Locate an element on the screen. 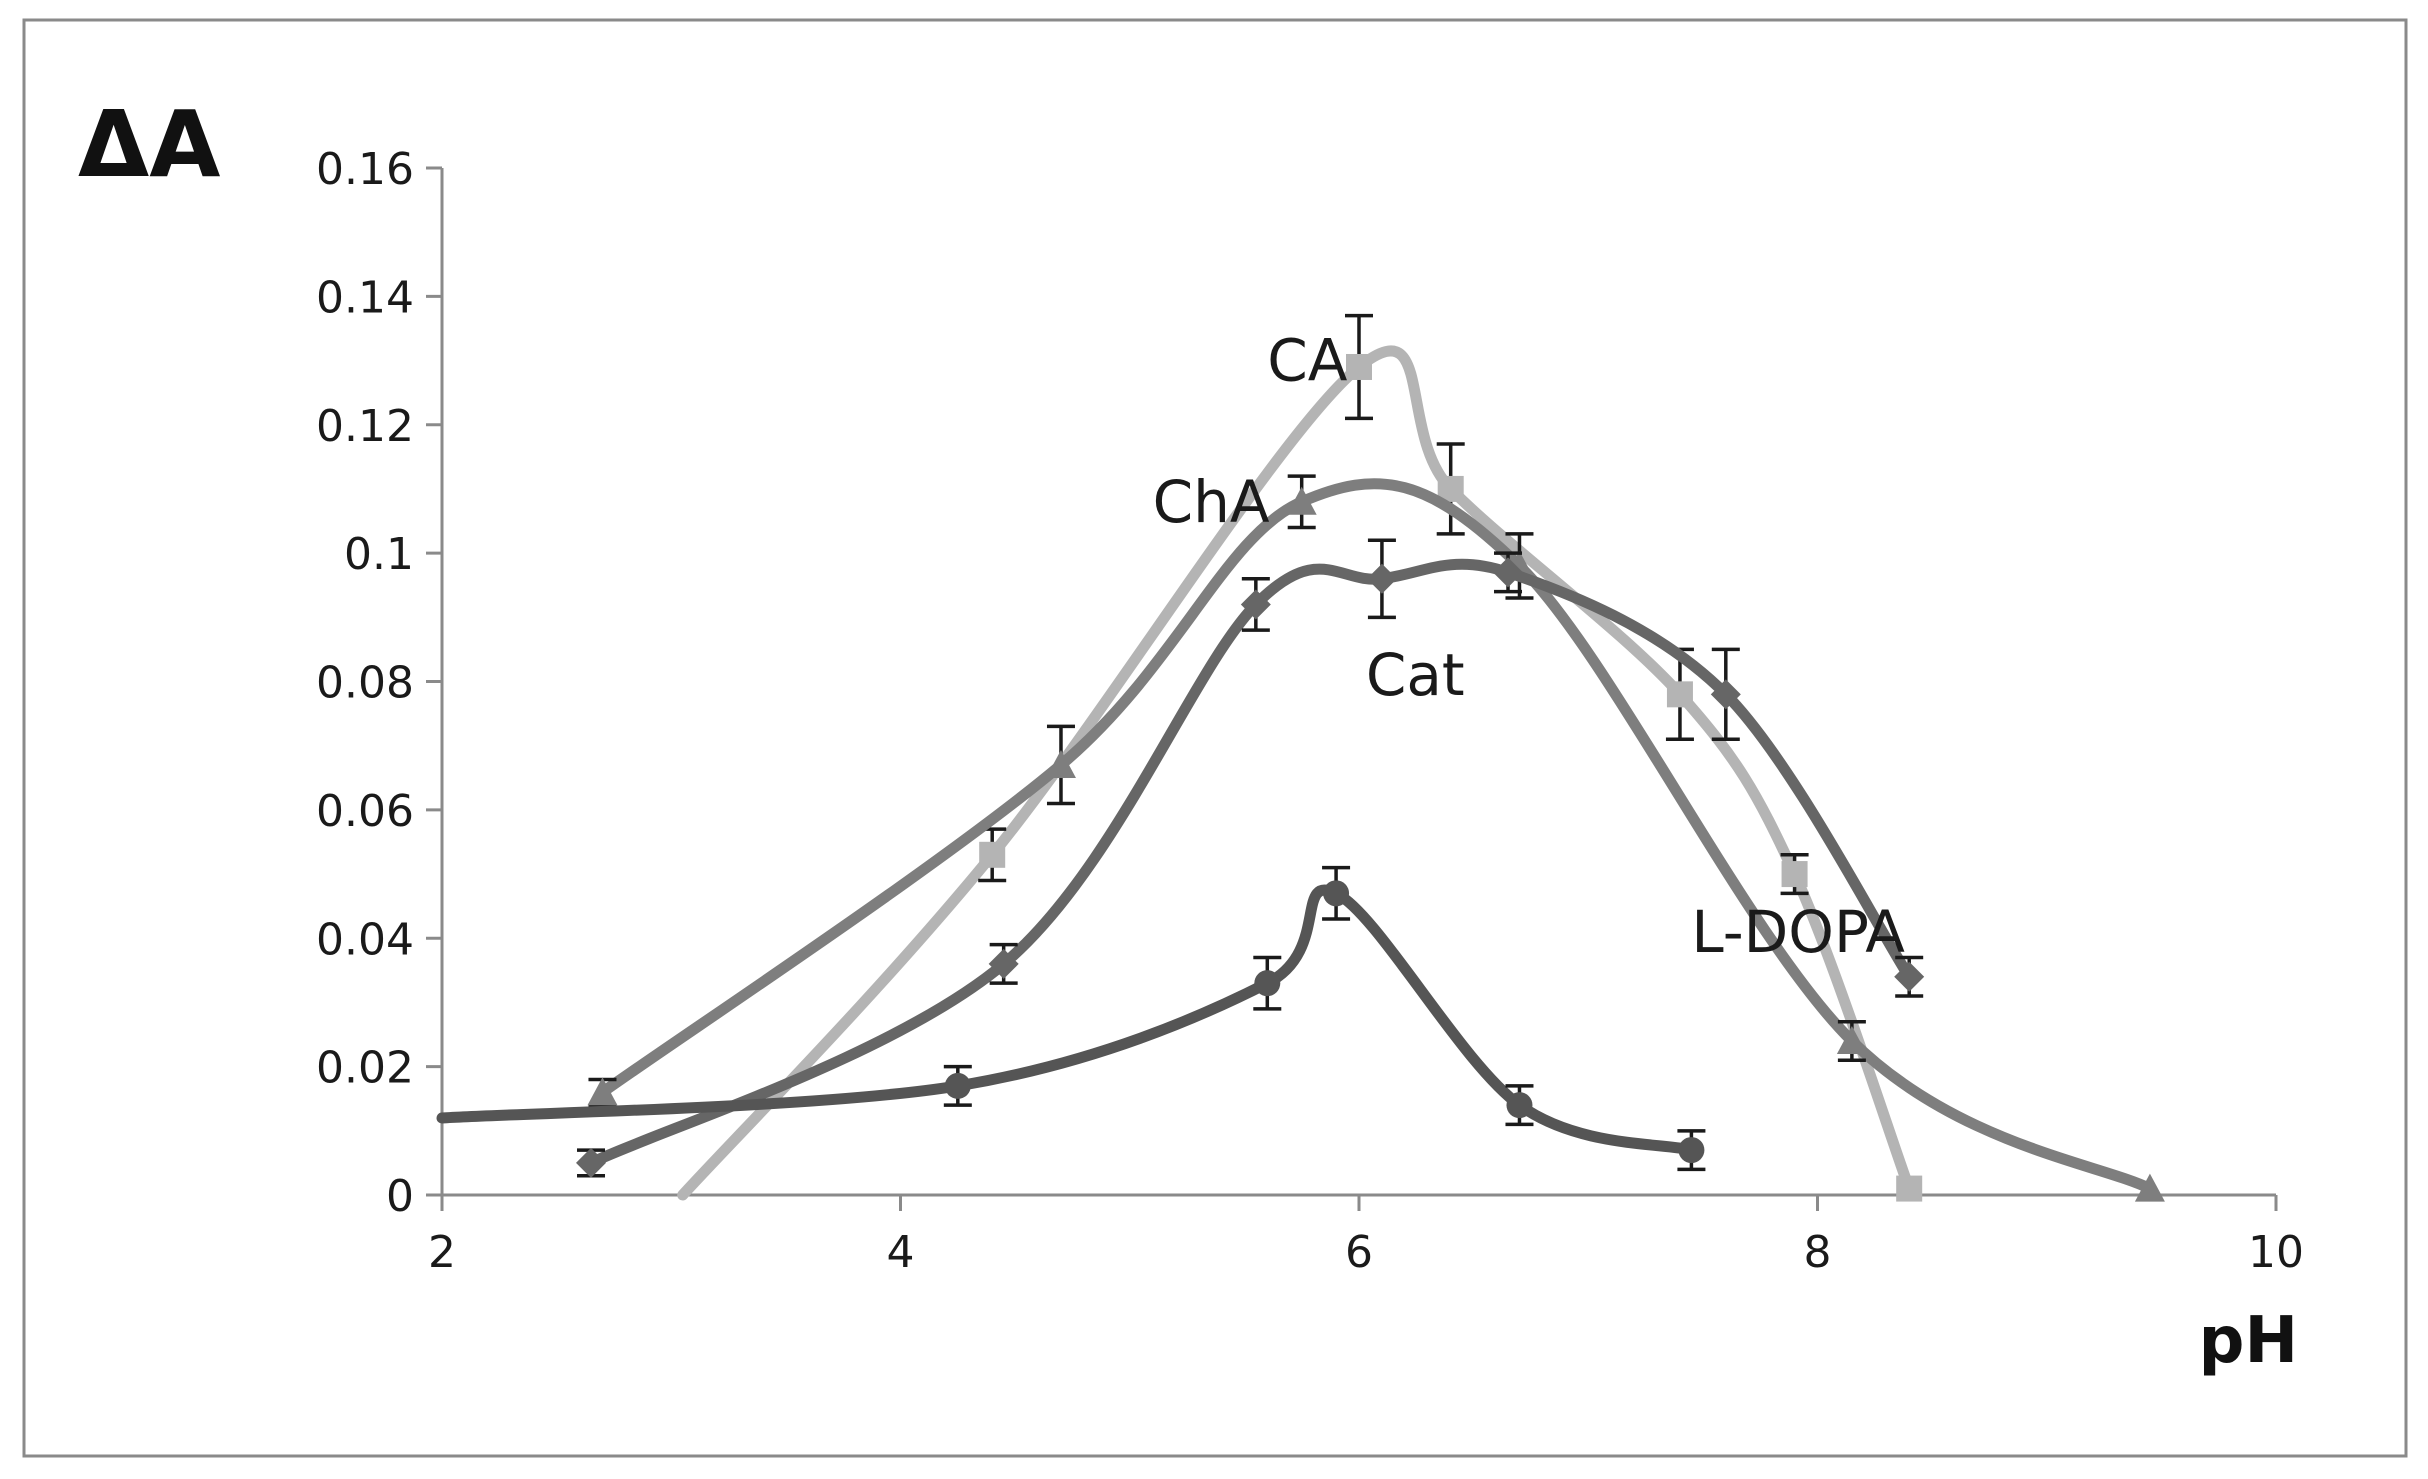 This screenshot has height=1479, width=2428. y-tick-label: 0.12 is located at coordinates (365, 426).